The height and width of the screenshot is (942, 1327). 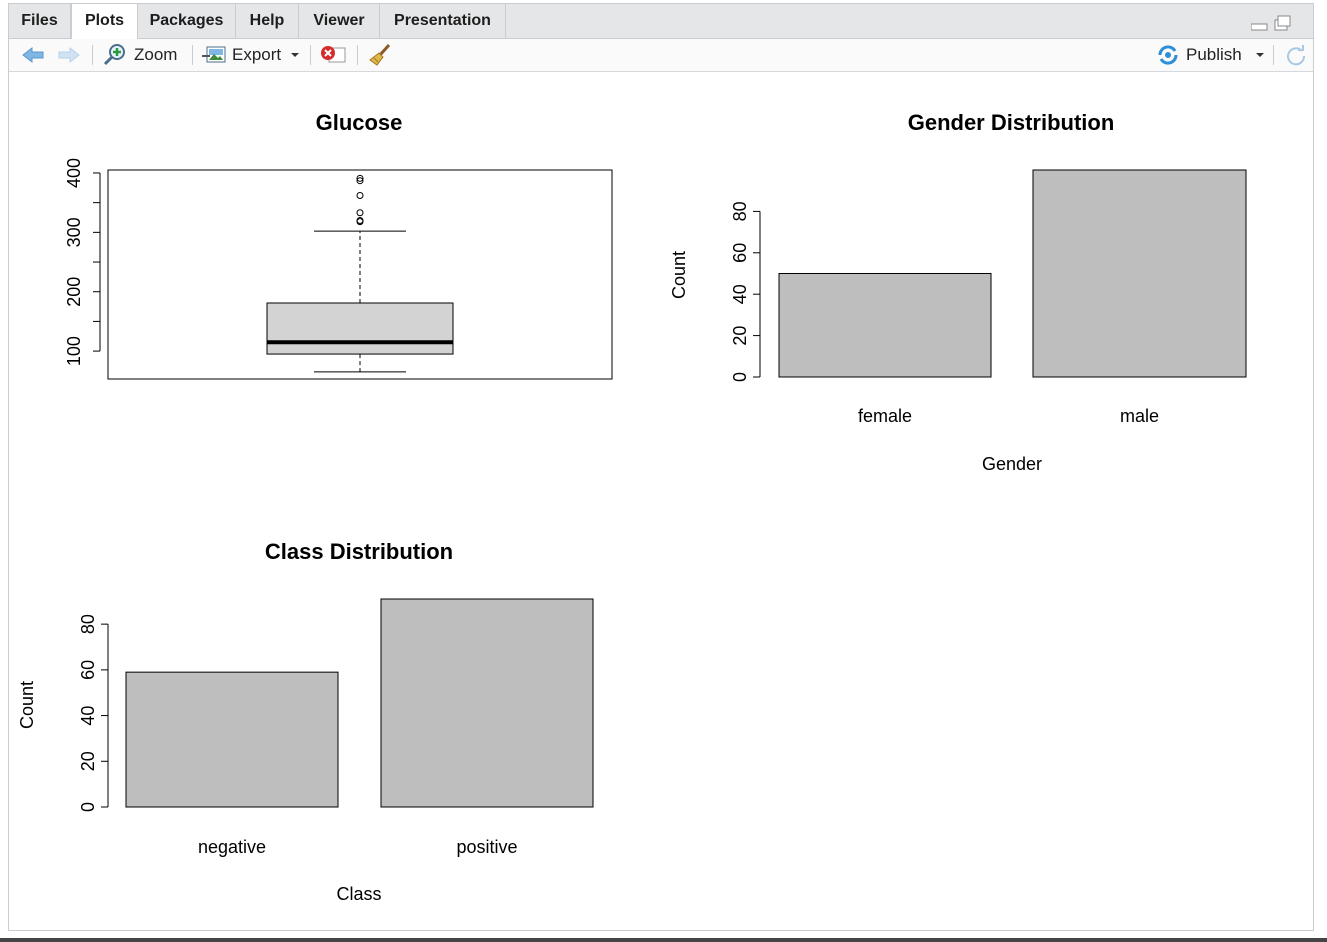 What do you see at coordinates (156, 54) in the screenshot?
I see `zoom-label: Zoom` at bounding box center [156, 54].